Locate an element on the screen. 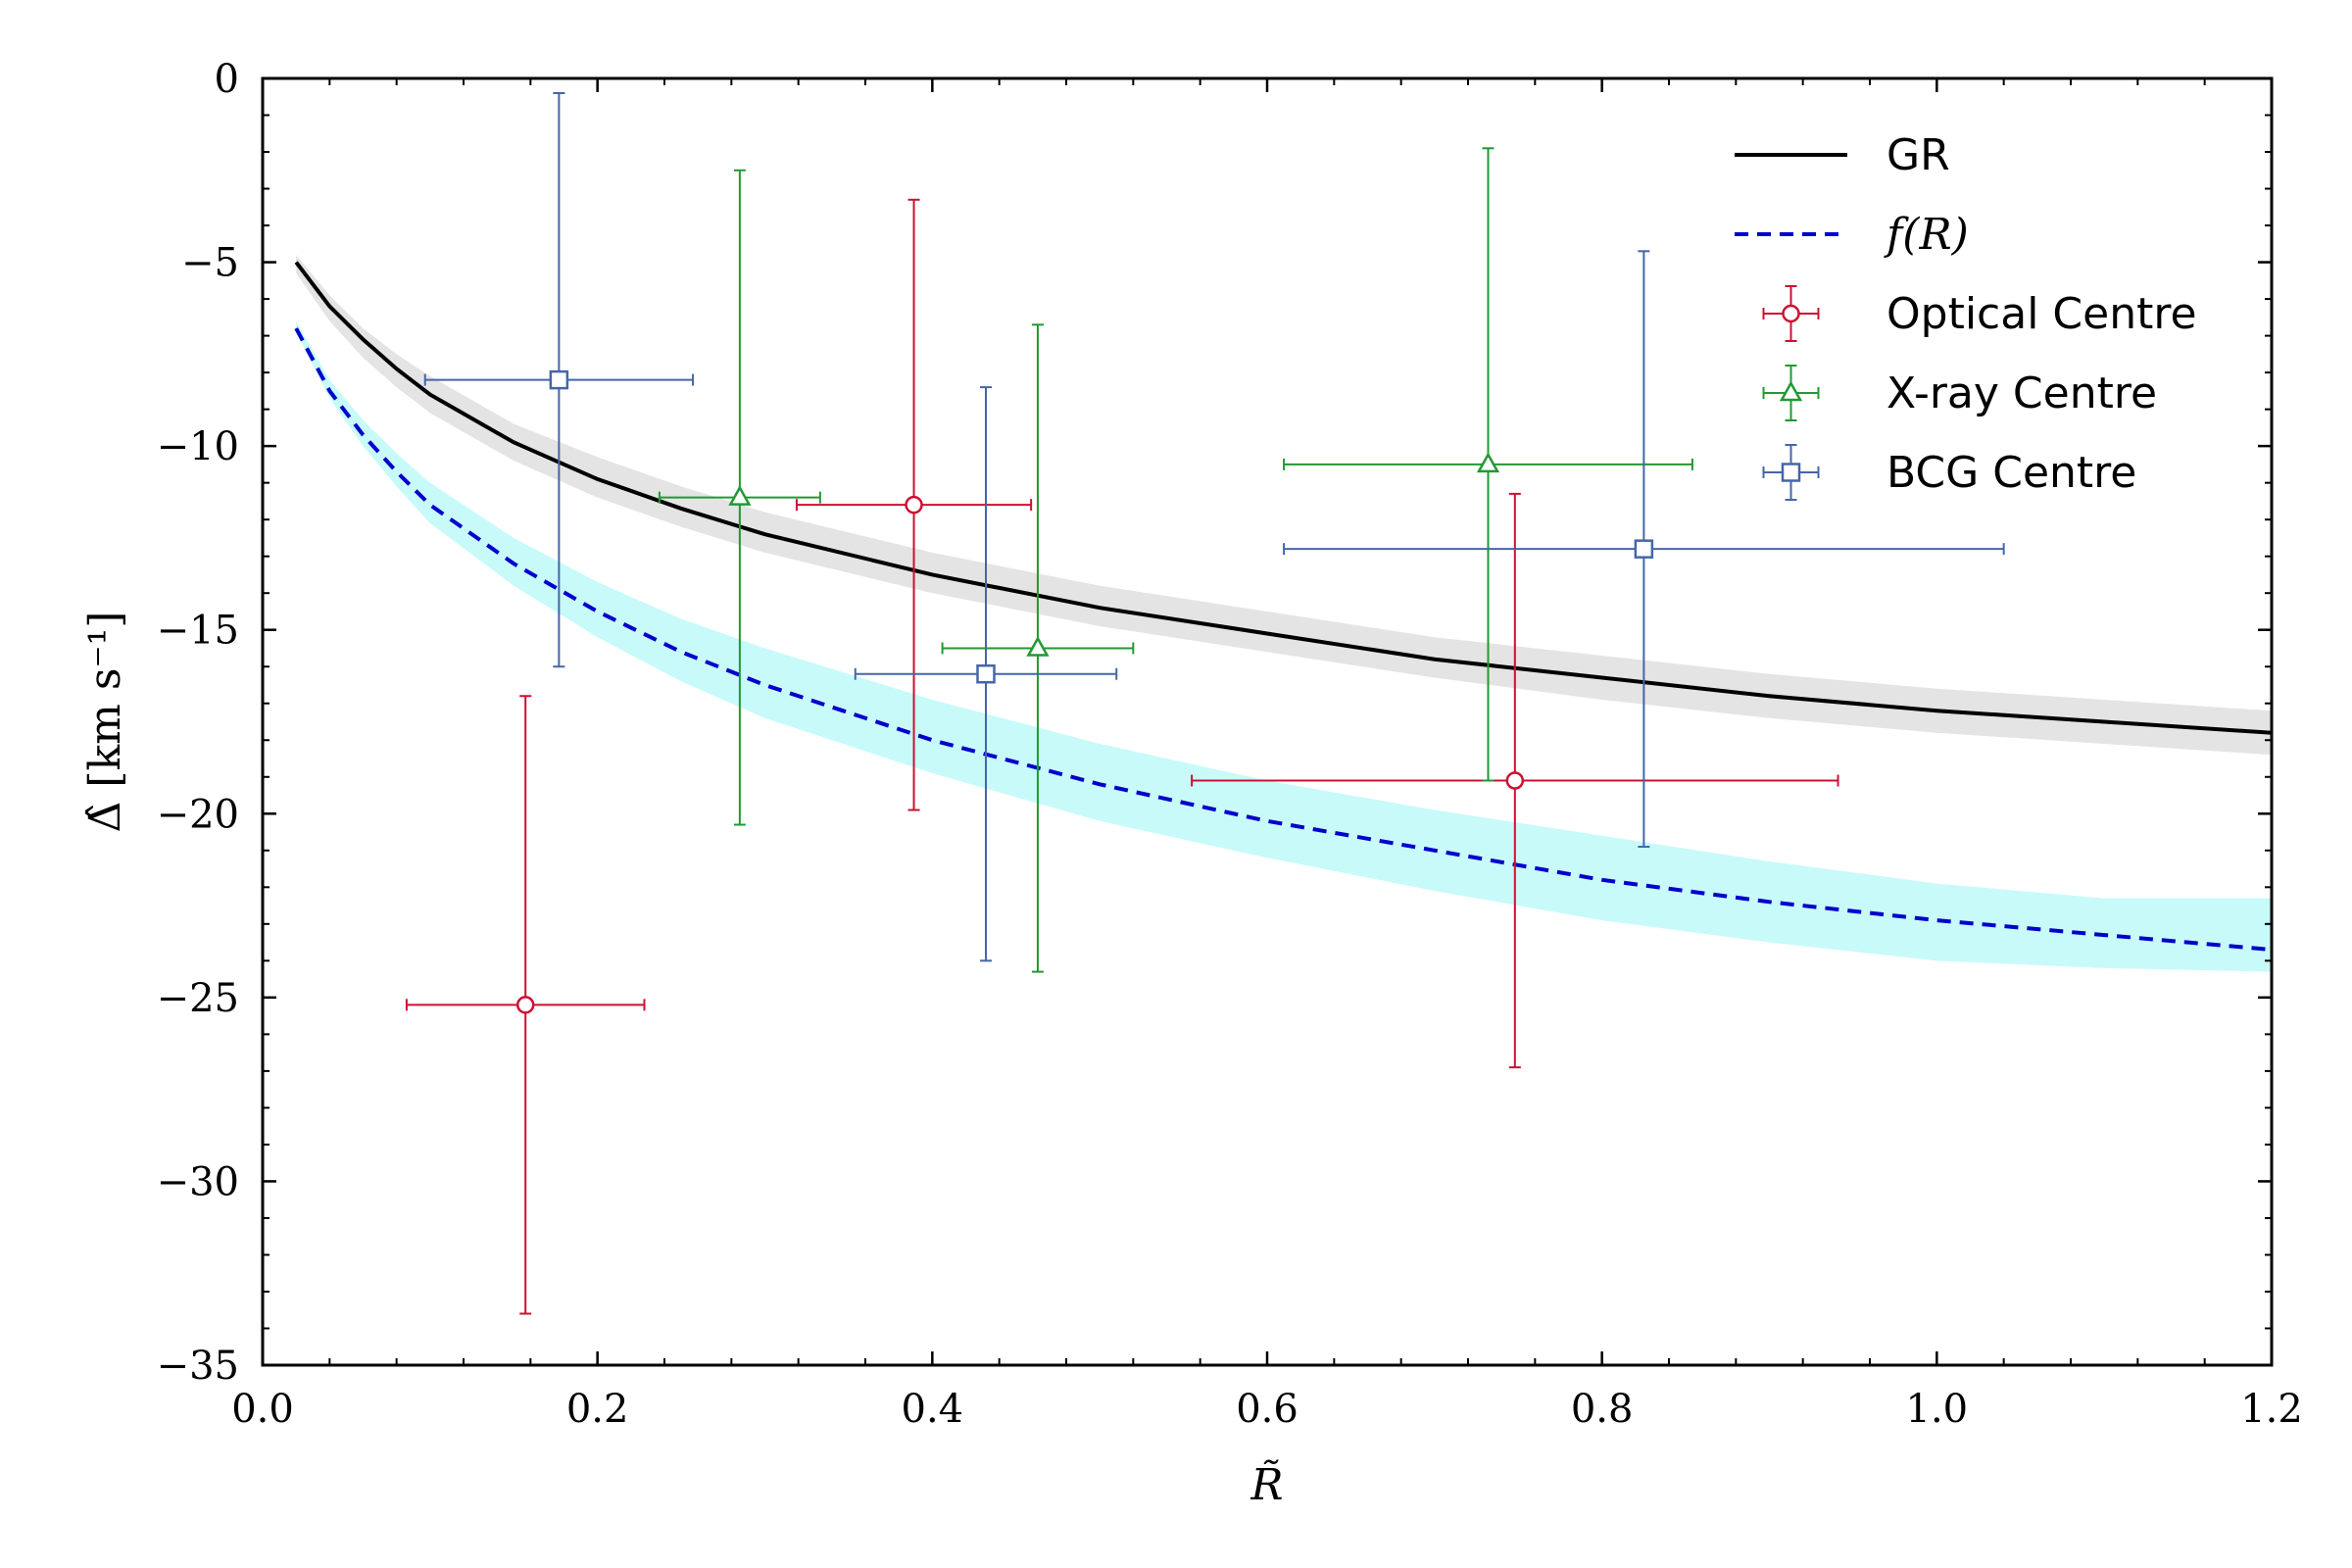 This screenshot has width=2352, height=1568. y-tick-label: −20 is located at coordinates (198, 814).